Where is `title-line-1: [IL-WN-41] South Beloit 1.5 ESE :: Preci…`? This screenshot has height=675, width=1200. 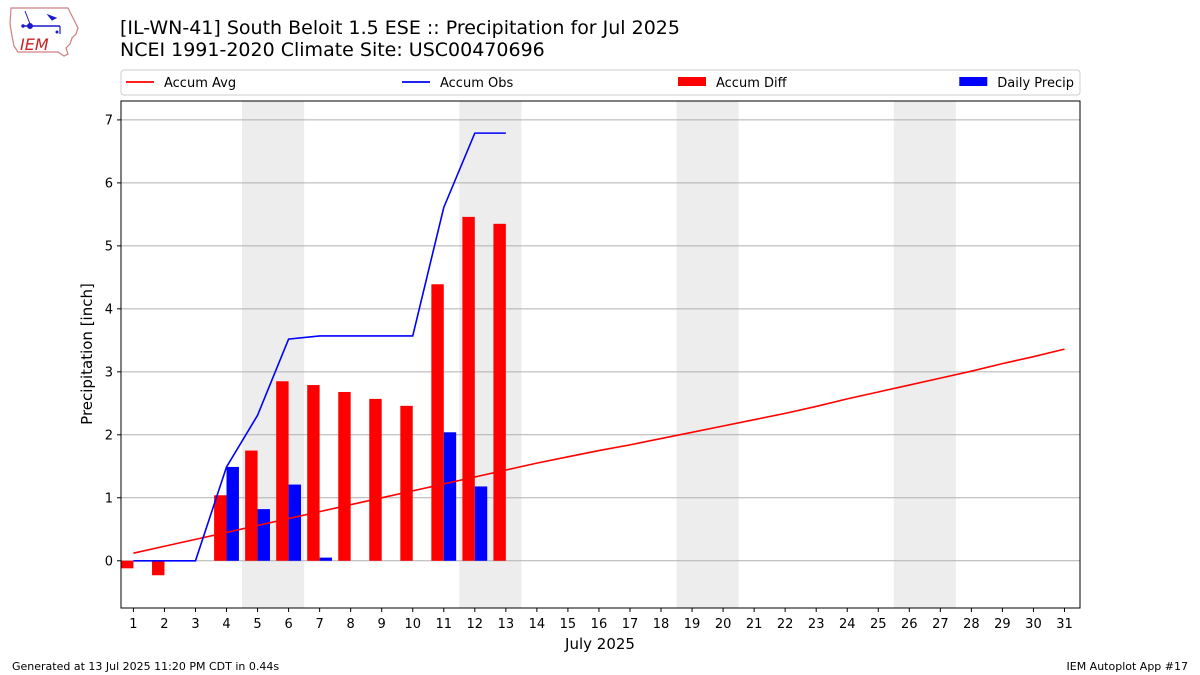 title-line-1: [IL-WN-41] South Beloit 1.5 ESE :: Preci… is located at coordinates (400, 28).